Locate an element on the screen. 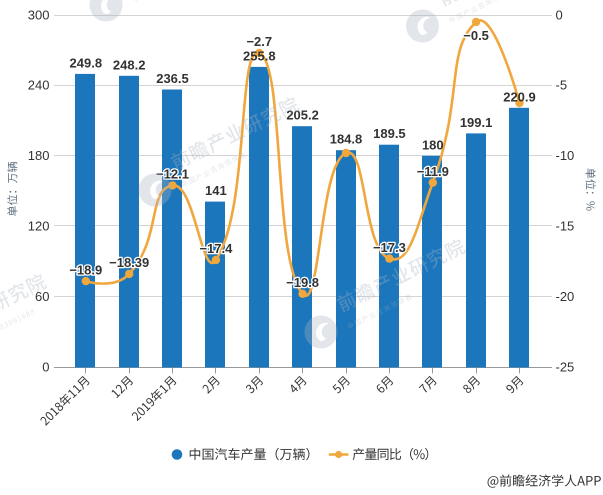 Image resolution: width=603 pixels, height=495 pixels. svg-text: 184.8 is located at coordinates (346, 139).